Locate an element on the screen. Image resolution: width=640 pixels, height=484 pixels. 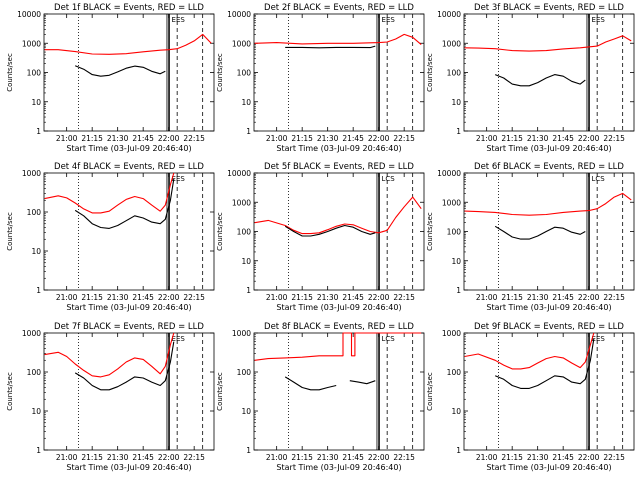
panel-title: Det 3f BLACK = Events, RED = LLD is located at coordinates (549, 8).